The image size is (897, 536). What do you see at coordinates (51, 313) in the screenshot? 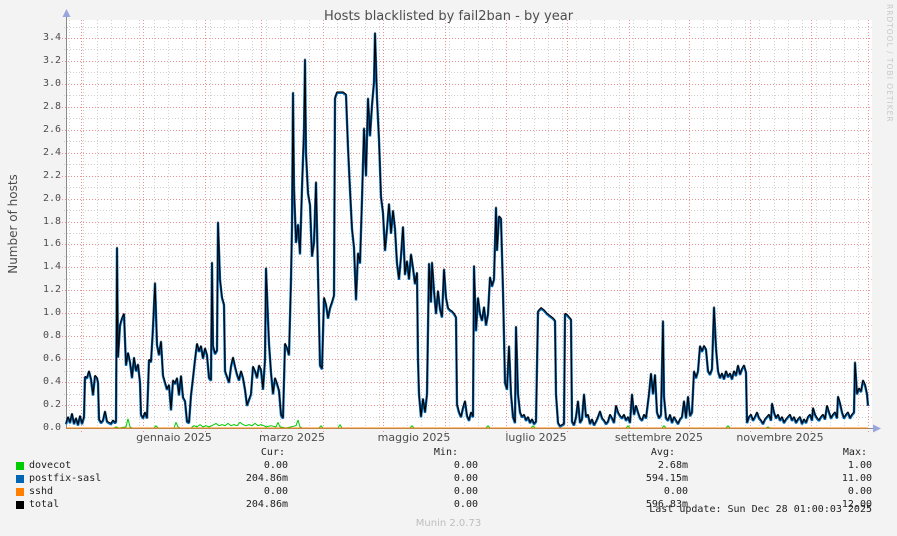
I see `y-axis-tick-label: 1.0` at bounding box center [51, 313].